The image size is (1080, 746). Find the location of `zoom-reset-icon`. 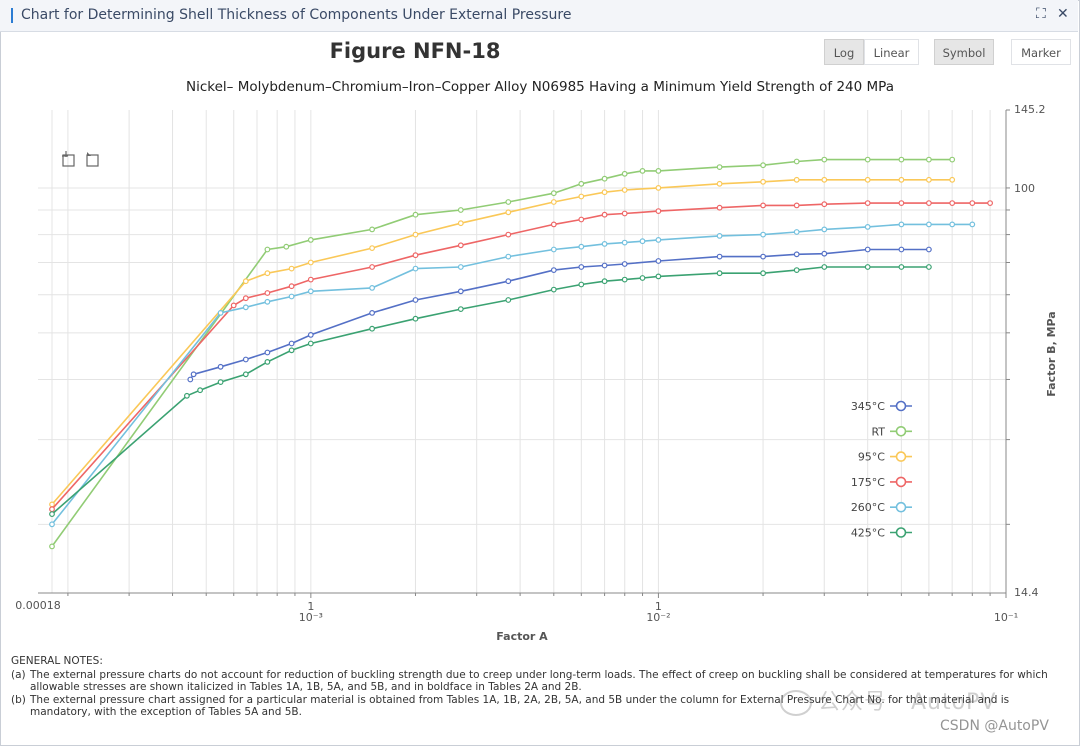

zoom-reset-icon is located at coordinates (92, 159).